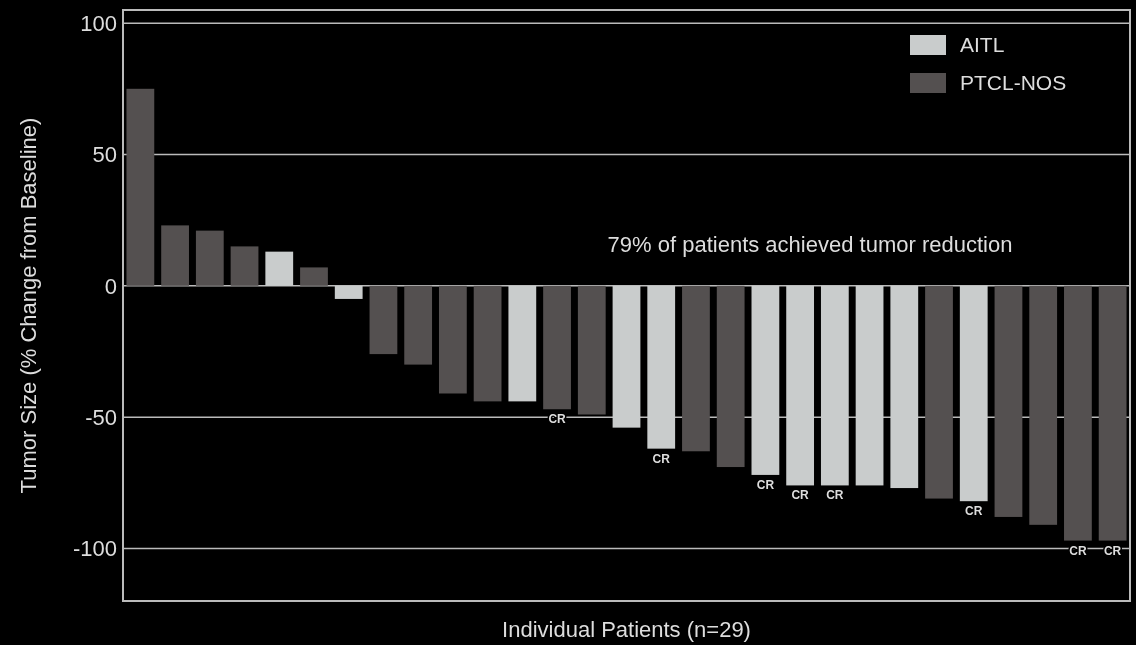  I want to click on y-tick-label: 100, so click(98, 23).